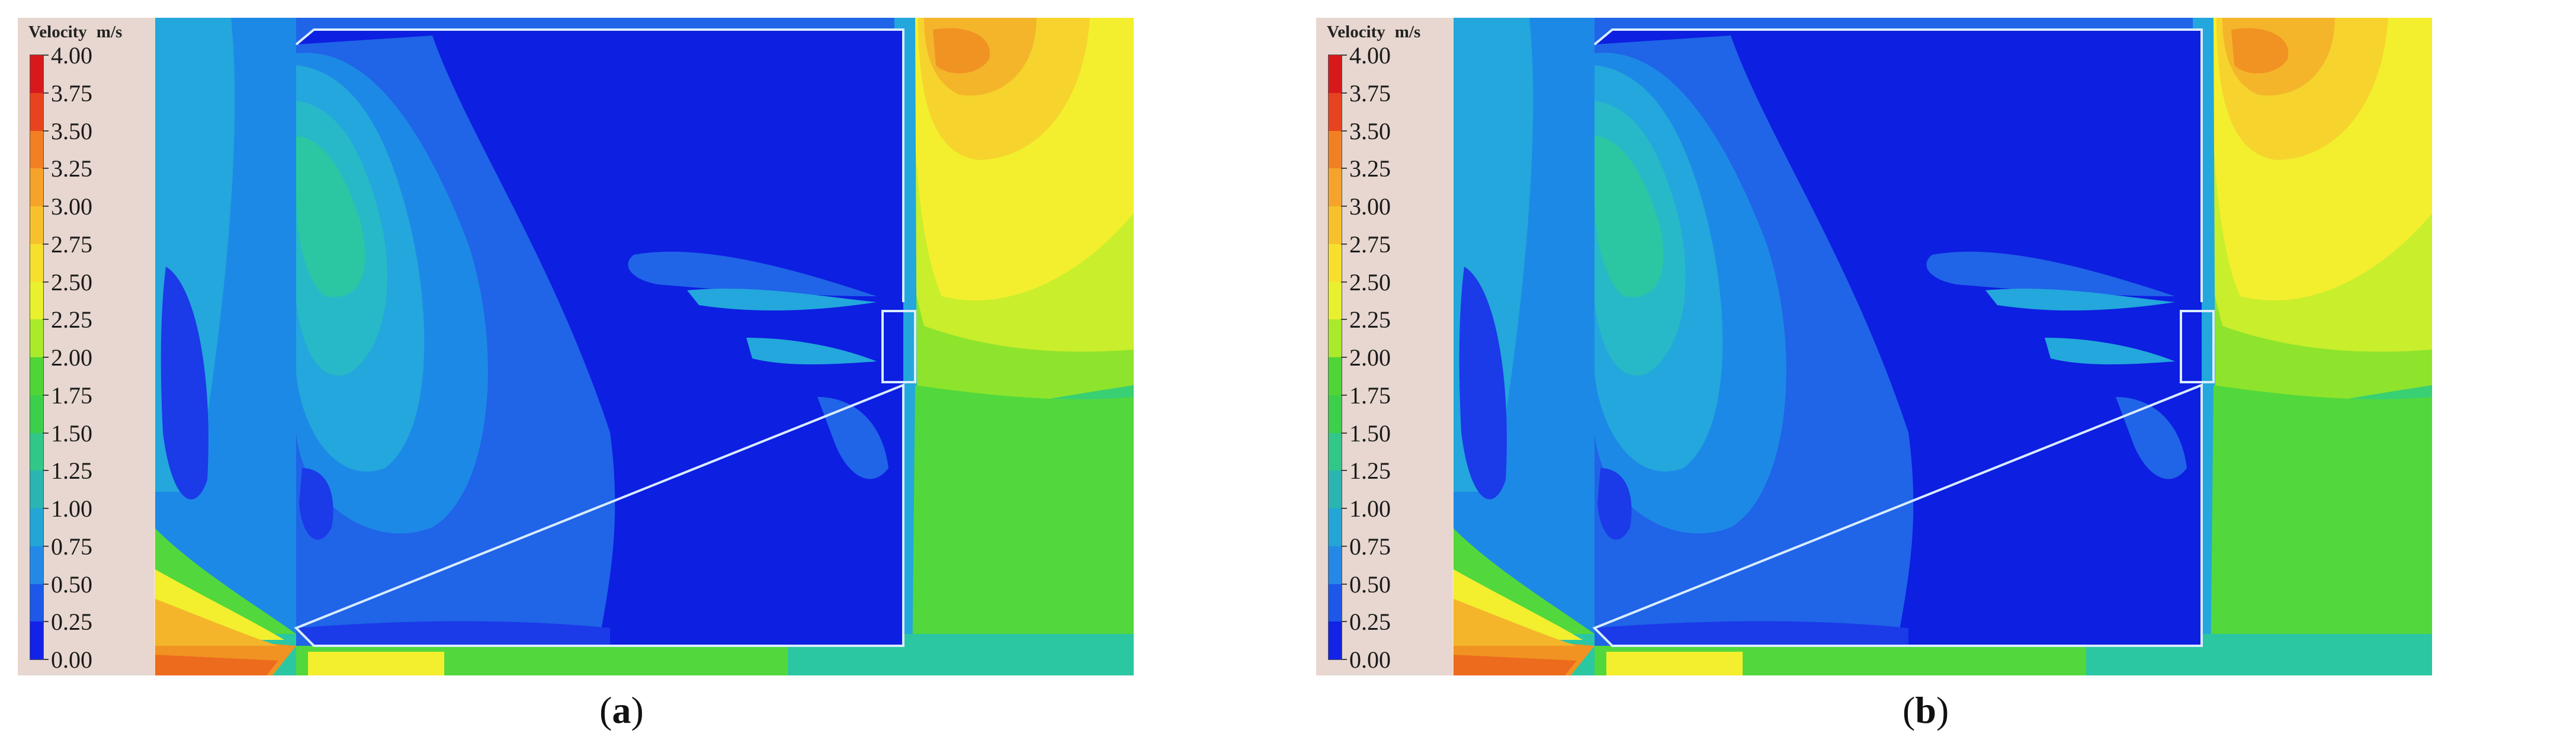 The image size is (2576, 756). I want to click on caption-letter: a, so click(621, 710).